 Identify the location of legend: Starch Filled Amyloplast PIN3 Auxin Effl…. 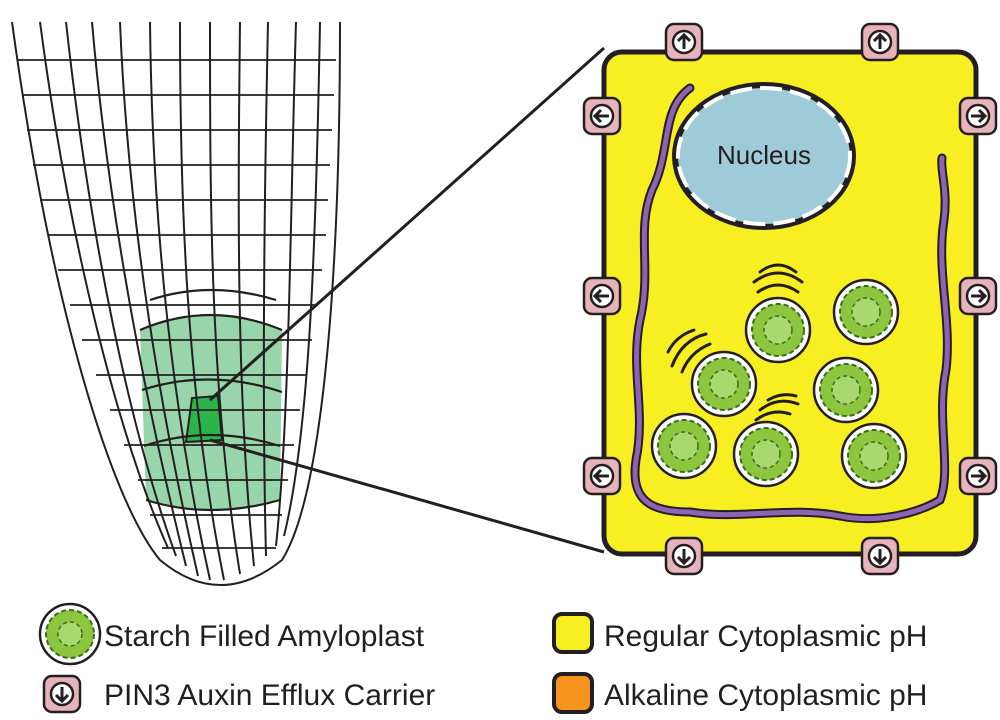
(482, 658).